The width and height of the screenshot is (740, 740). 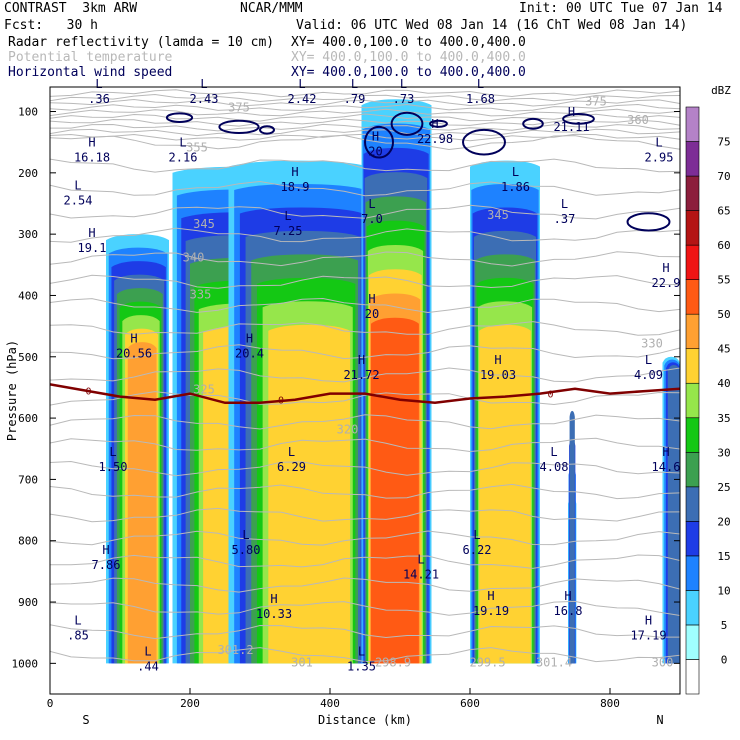 I want to click on freezing-level-label: 0, so click(x=281, y=401).